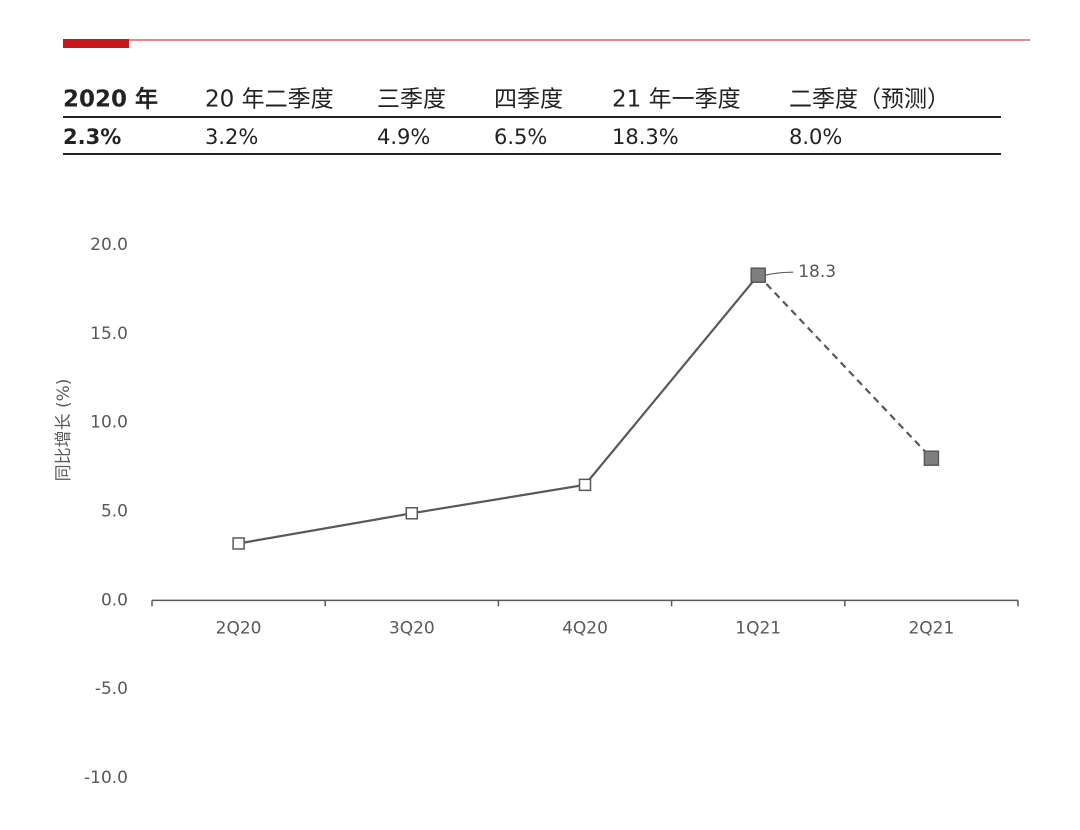 This screenshot has width=1080, height=830. What do you see at coordinates (585, 628) in the screenshot?
I see `x-tick-label: 4Q20` at bounding box center [585, 628].